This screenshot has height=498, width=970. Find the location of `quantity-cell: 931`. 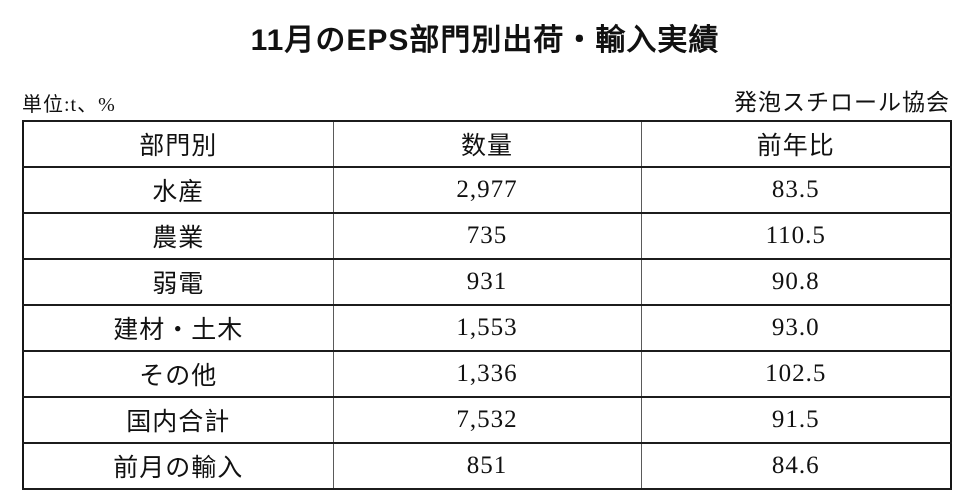

quantity-cell: 931 is located at coordinates (487, 282).